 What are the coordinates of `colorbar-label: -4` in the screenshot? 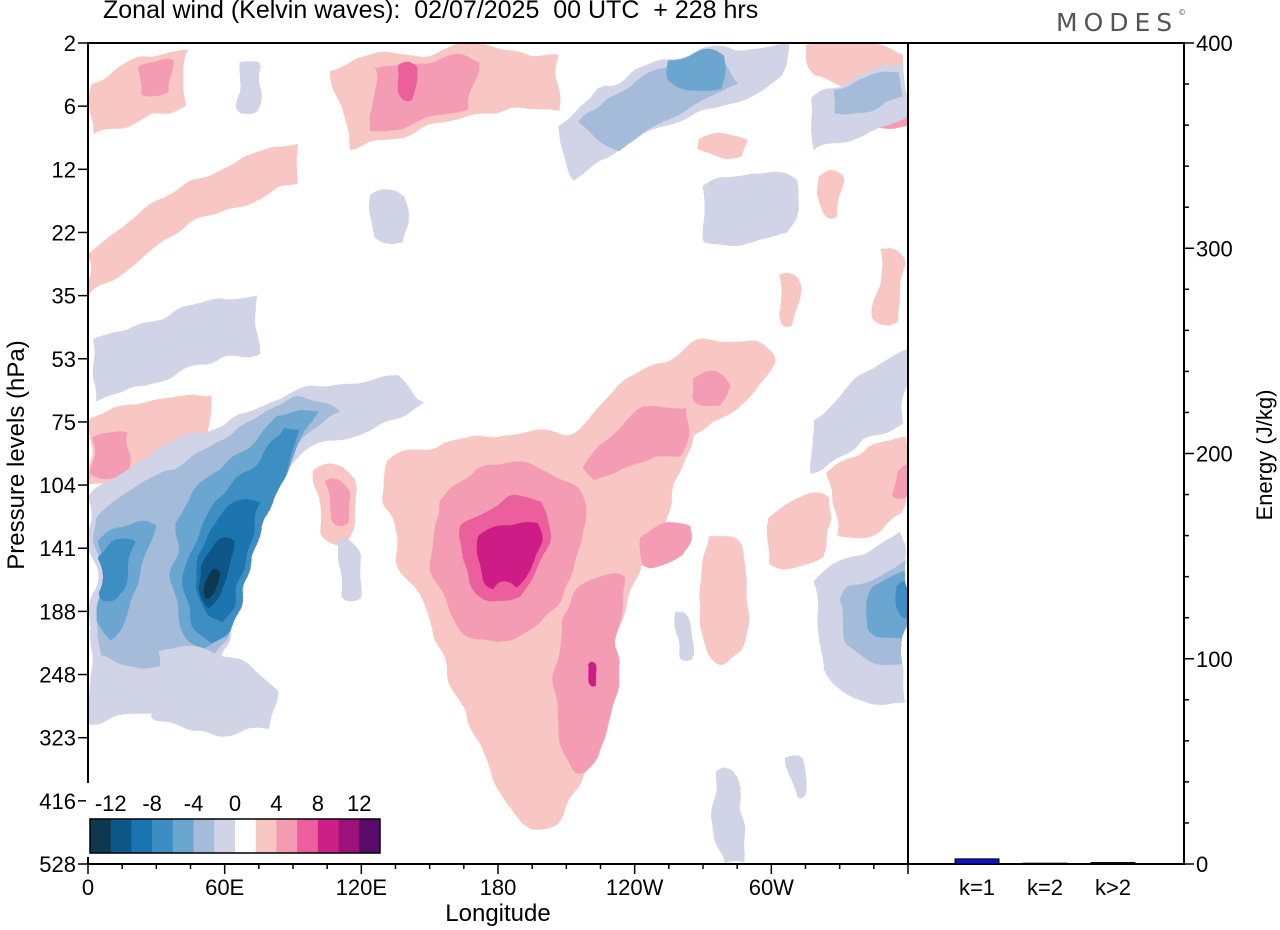 It's located at (194, 803).